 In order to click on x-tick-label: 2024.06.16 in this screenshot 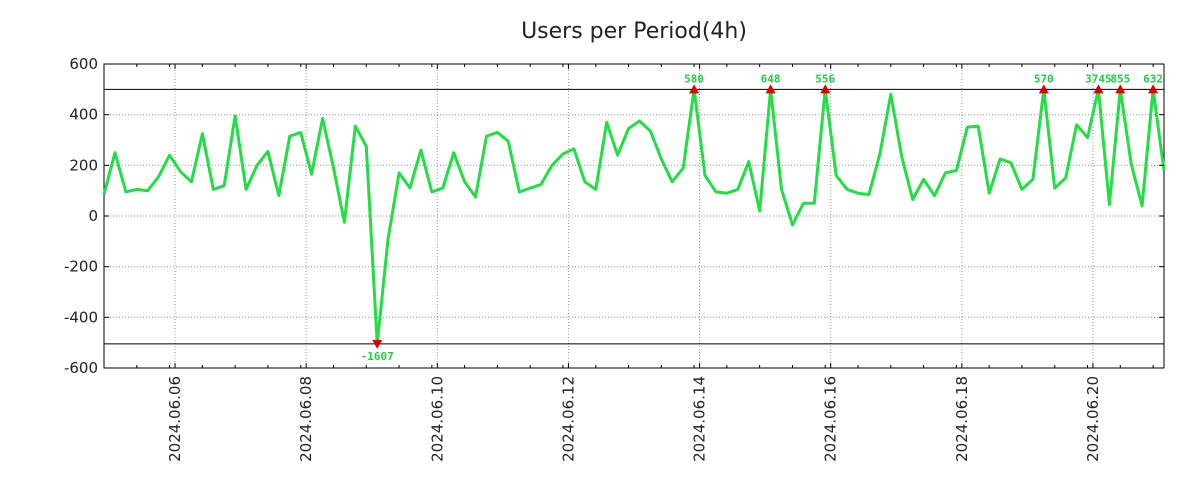, I will do `click(831, 419)`.